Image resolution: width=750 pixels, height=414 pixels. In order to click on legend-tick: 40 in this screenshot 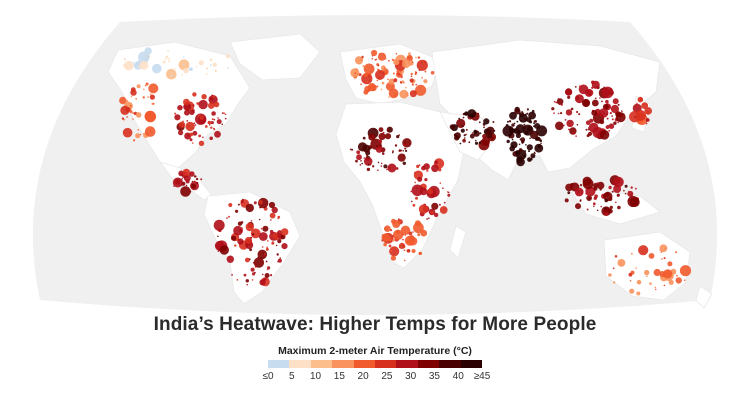, I will do `click(458, 376)`.